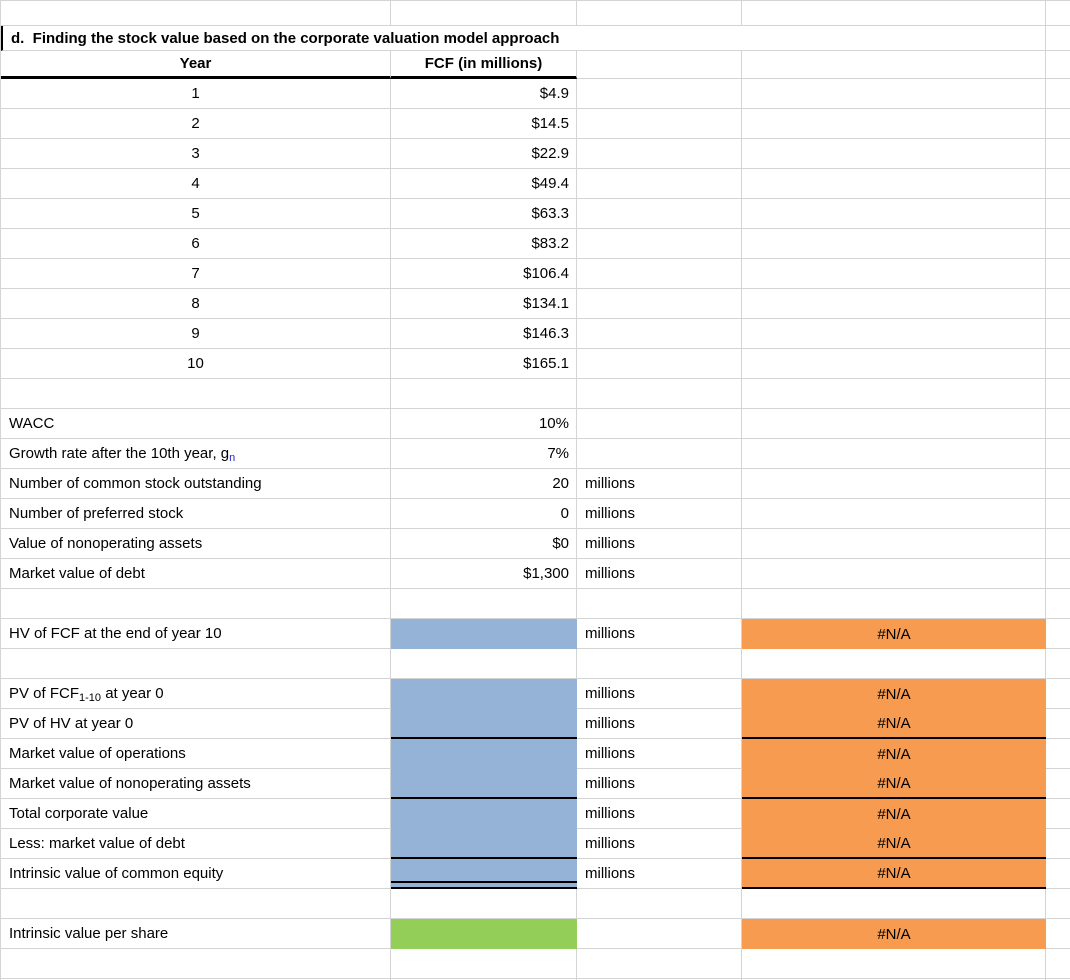 The width and height of the screenshot is (1070, 980). Describe the element at coordinates (196, 784) in the screenshot. I see `valuation-label: Market value of nonoperating assets` at that location.